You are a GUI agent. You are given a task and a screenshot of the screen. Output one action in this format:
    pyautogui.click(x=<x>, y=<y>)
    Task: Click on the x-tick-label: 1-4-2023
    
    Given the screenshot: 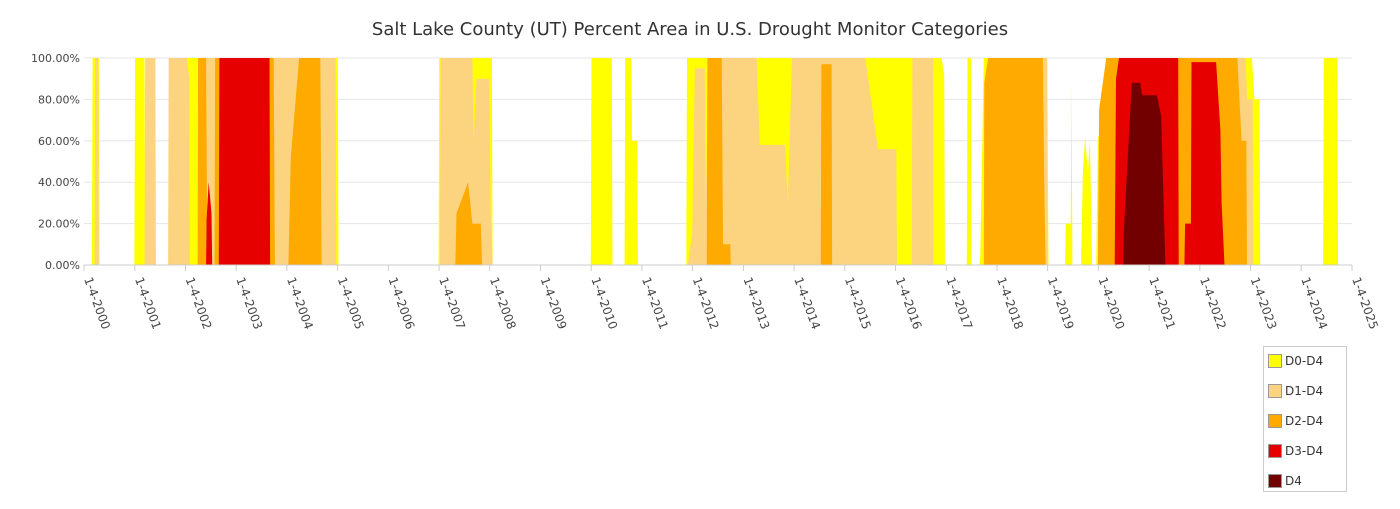 What is the action you would take?
    pyautogui.click(x=1264, y=303)
    